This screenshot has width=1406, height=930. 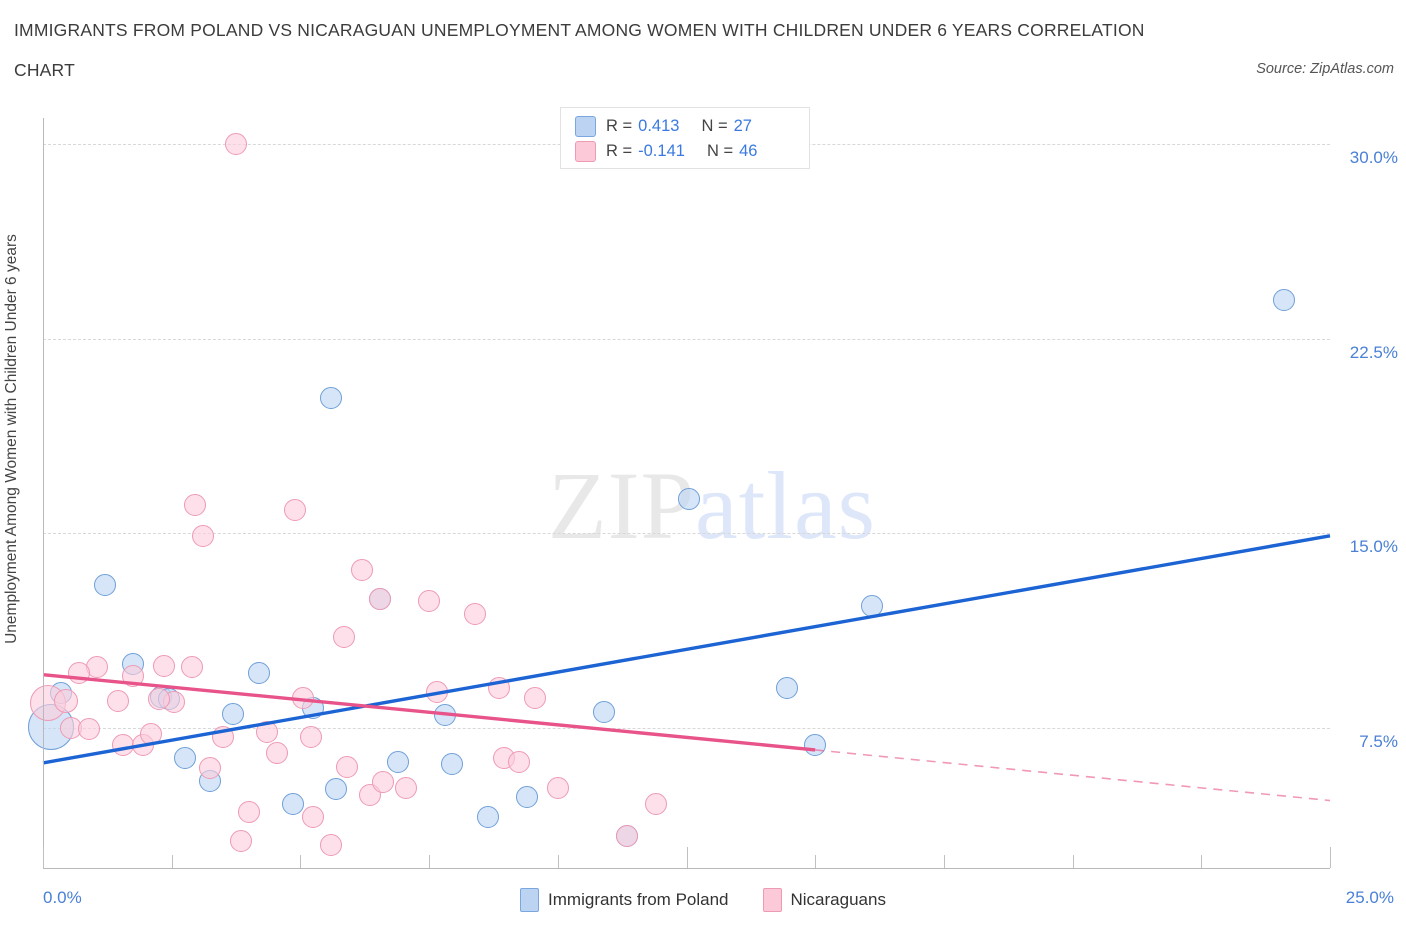 I want to click on y-axis-tick-label: 22.5%, so click(x=1373, y=352).